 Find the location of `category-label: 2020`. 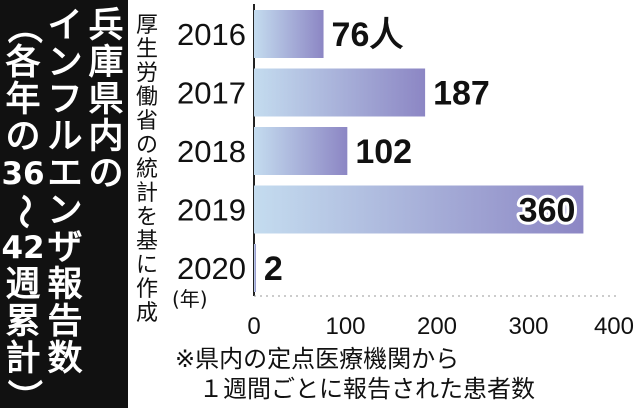

category-label: 2020 is located at coordinates (211, 268).